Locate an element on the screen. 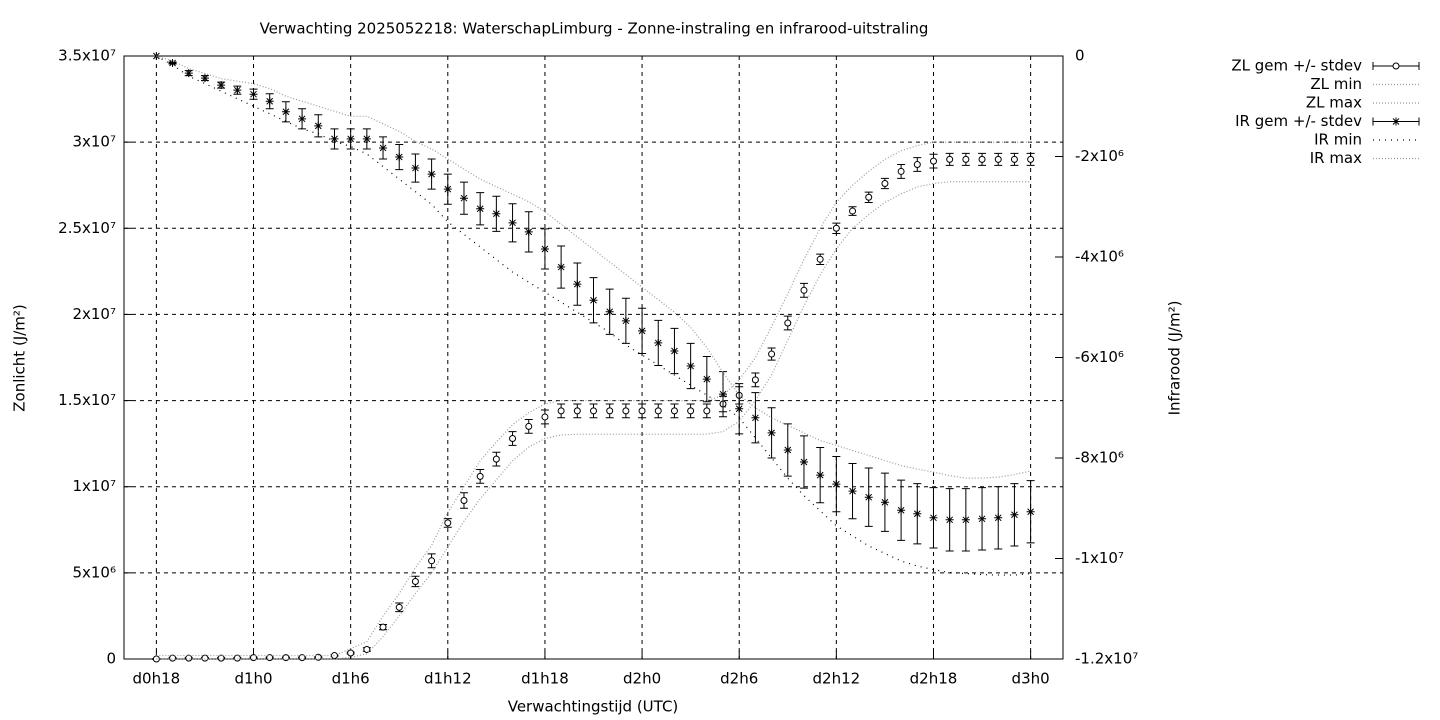  y-tick-label: 0 is located at coordinates (111, 659).